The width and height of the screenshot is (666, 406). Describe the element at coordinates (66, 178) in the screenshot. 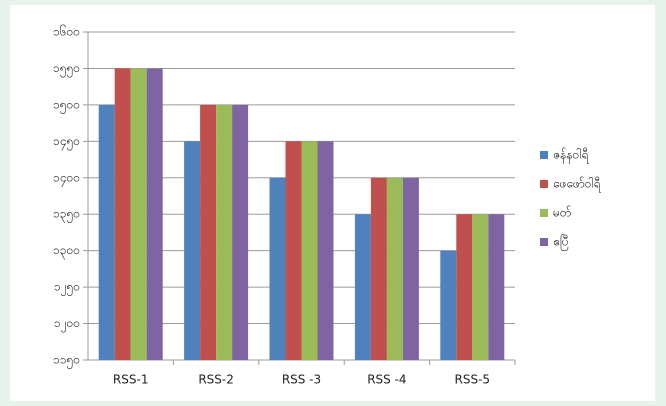

I see `y-tick-label: ၁၄၀၀` at that location.